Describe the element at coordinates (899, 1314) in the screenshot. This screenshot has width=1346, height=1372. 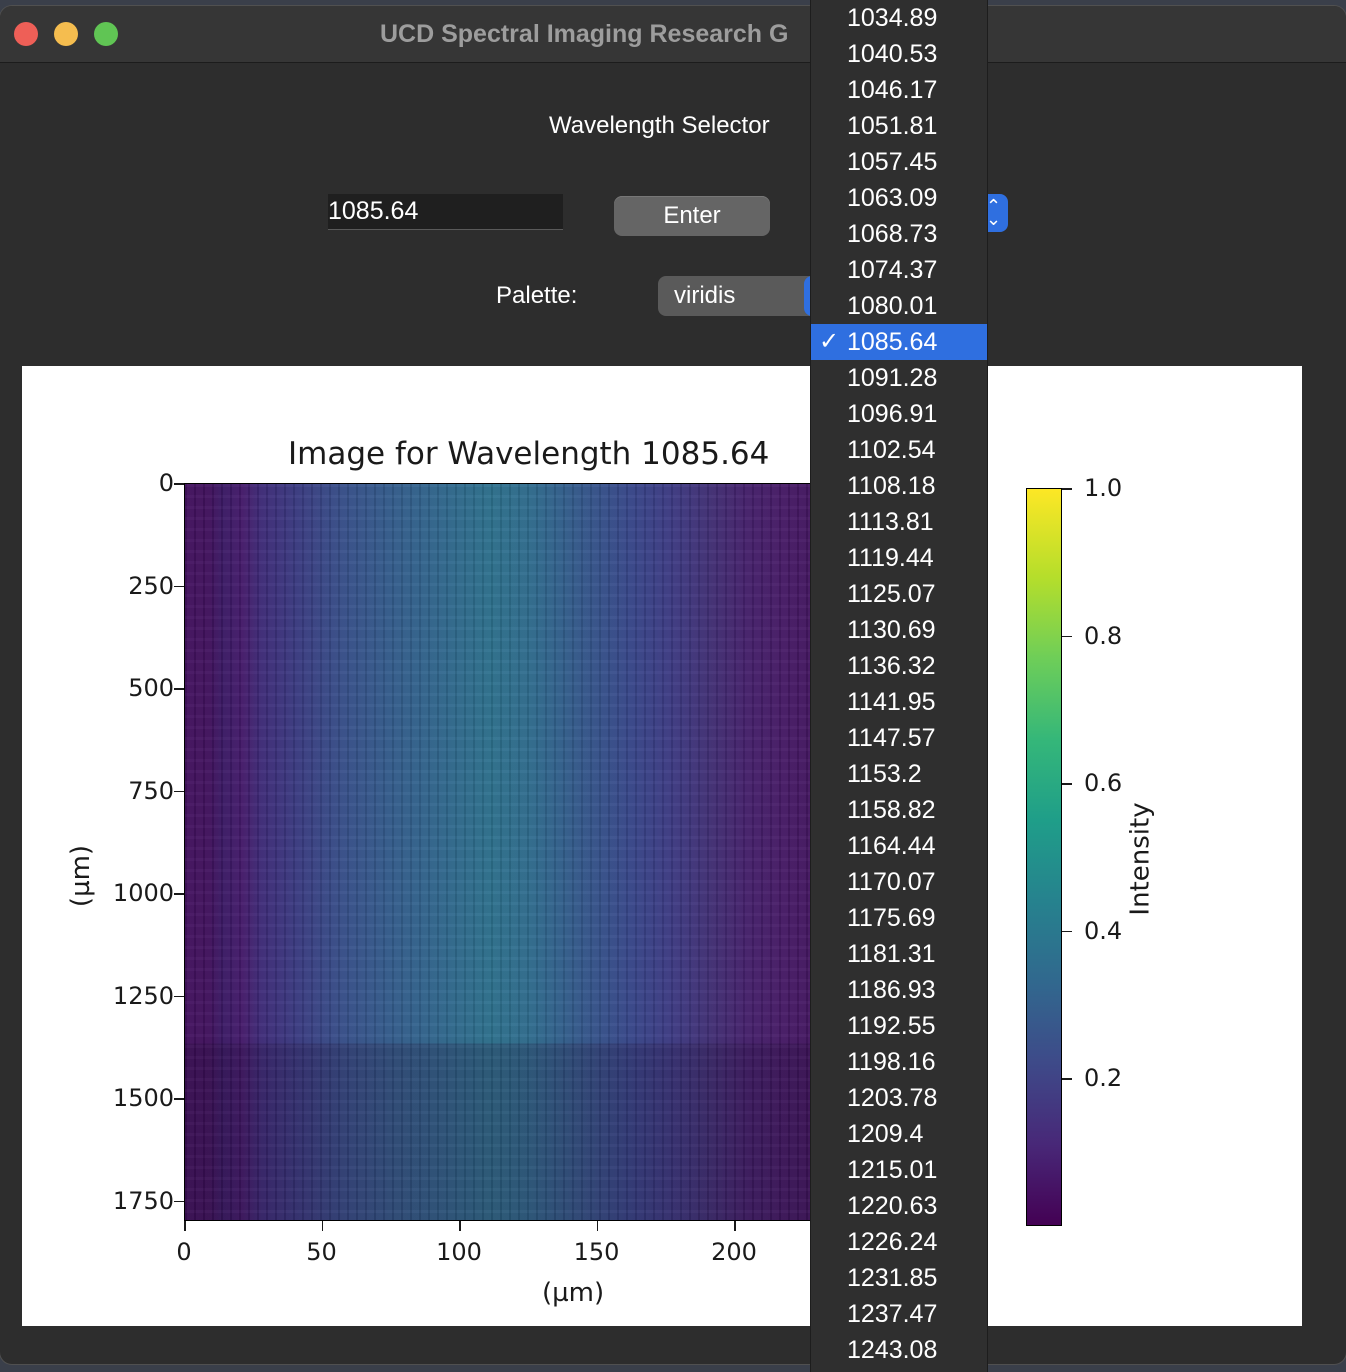
I see `dropdown-option: 1237.47` at that location.